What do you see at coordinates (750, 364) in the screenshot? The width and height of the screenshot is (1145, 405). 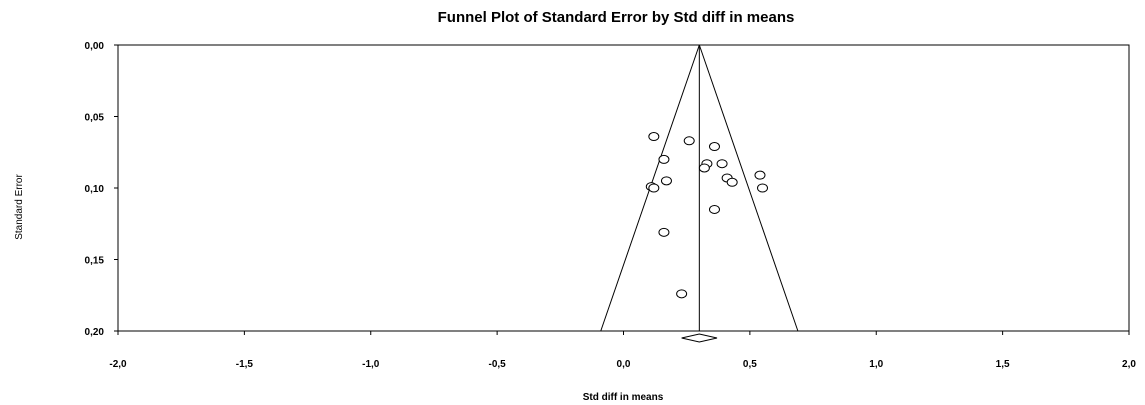 I see `x-tick-label: 0,5` at bounding box center [750, 364].